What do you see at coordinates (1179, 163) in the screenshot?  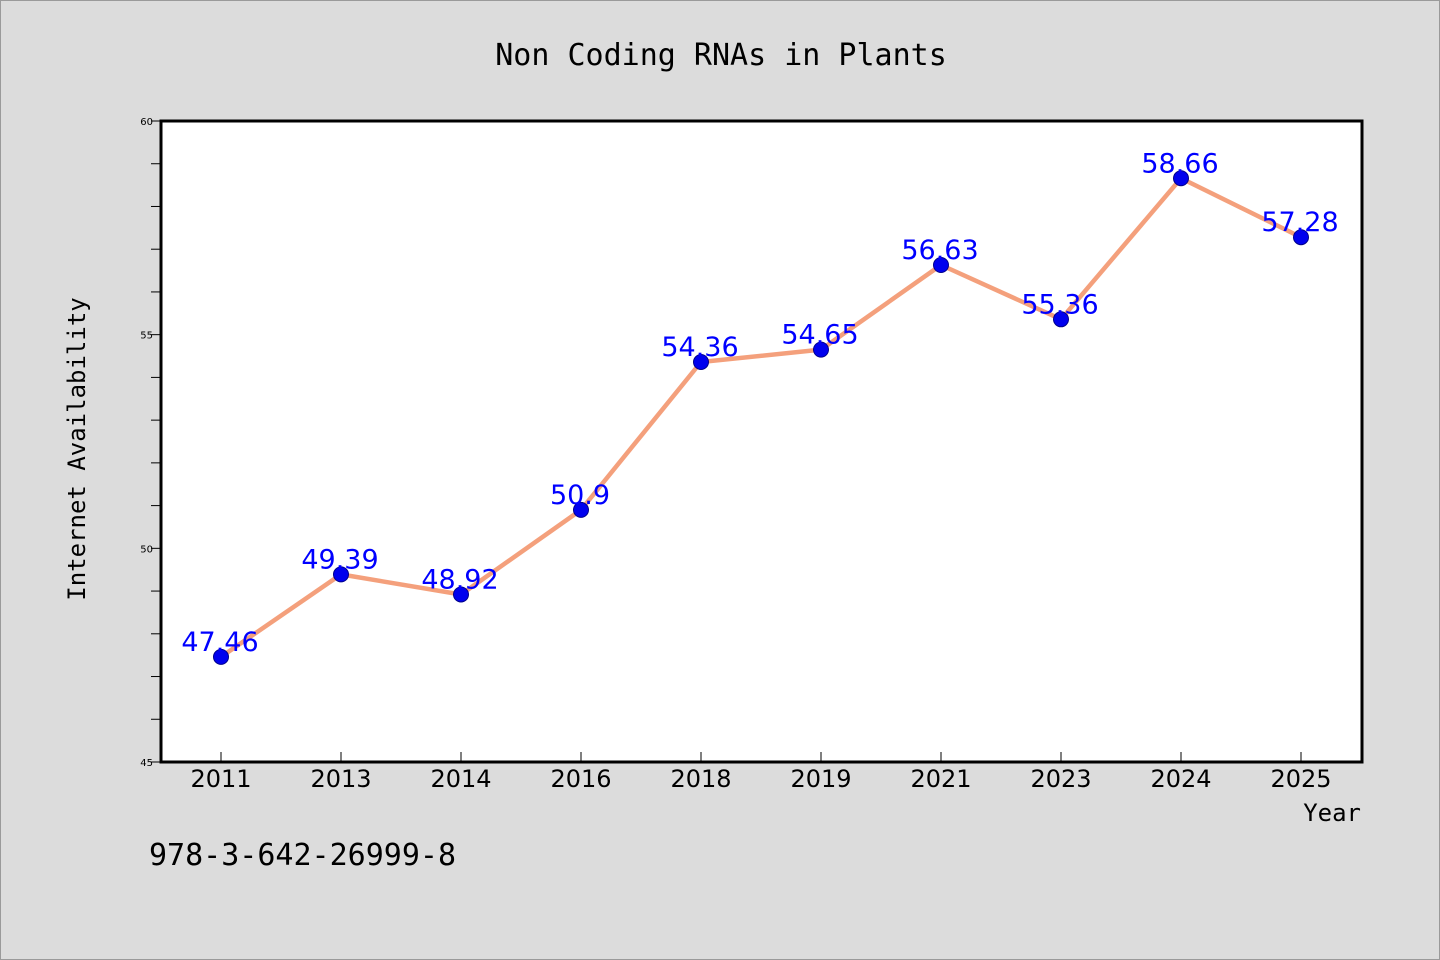 I see `data-label: 58.66` at bounding box center [1179, 163].